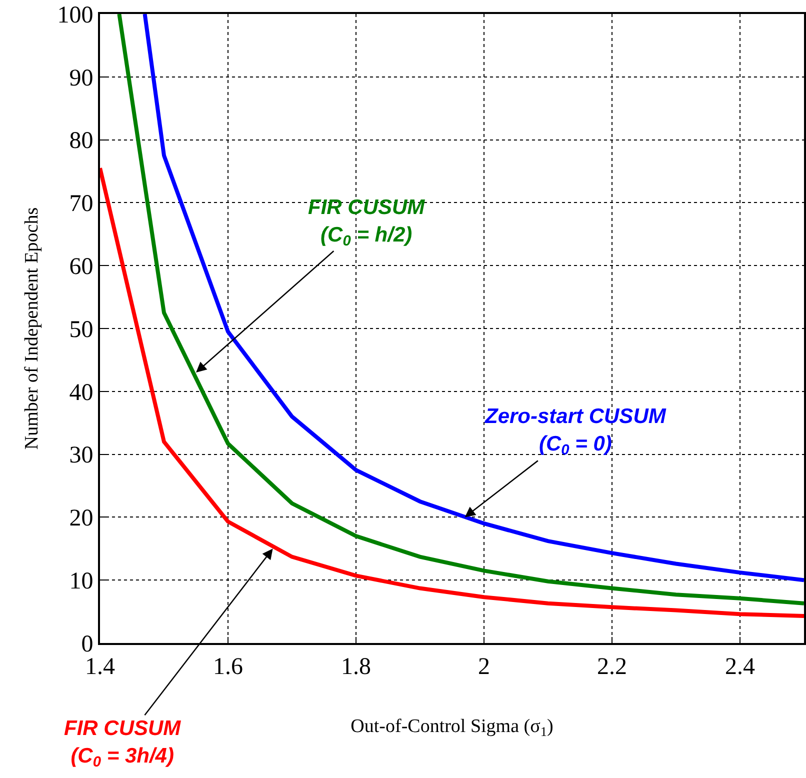 The image size is (806, 778). What do you see at coordinates (452, 728) in the screenshot?
I see `x-axis-title: Out-of-Control Sigma (σ$_{1}$)` at bounding box center [452, 728].